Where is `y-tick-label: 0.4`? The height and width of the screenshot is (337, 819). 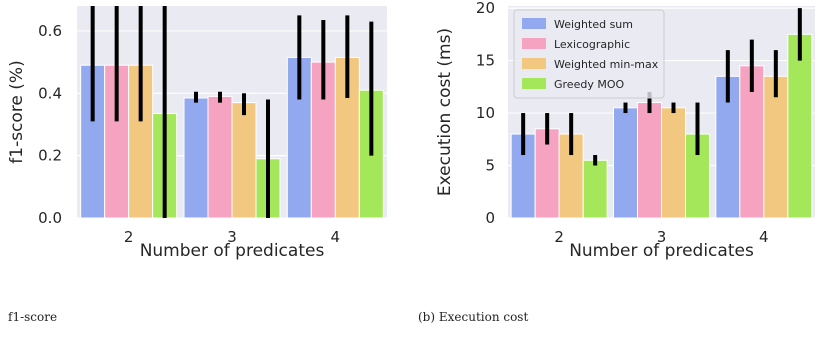 y-tick-label: 0.4 is located at coordinates (50, 93).